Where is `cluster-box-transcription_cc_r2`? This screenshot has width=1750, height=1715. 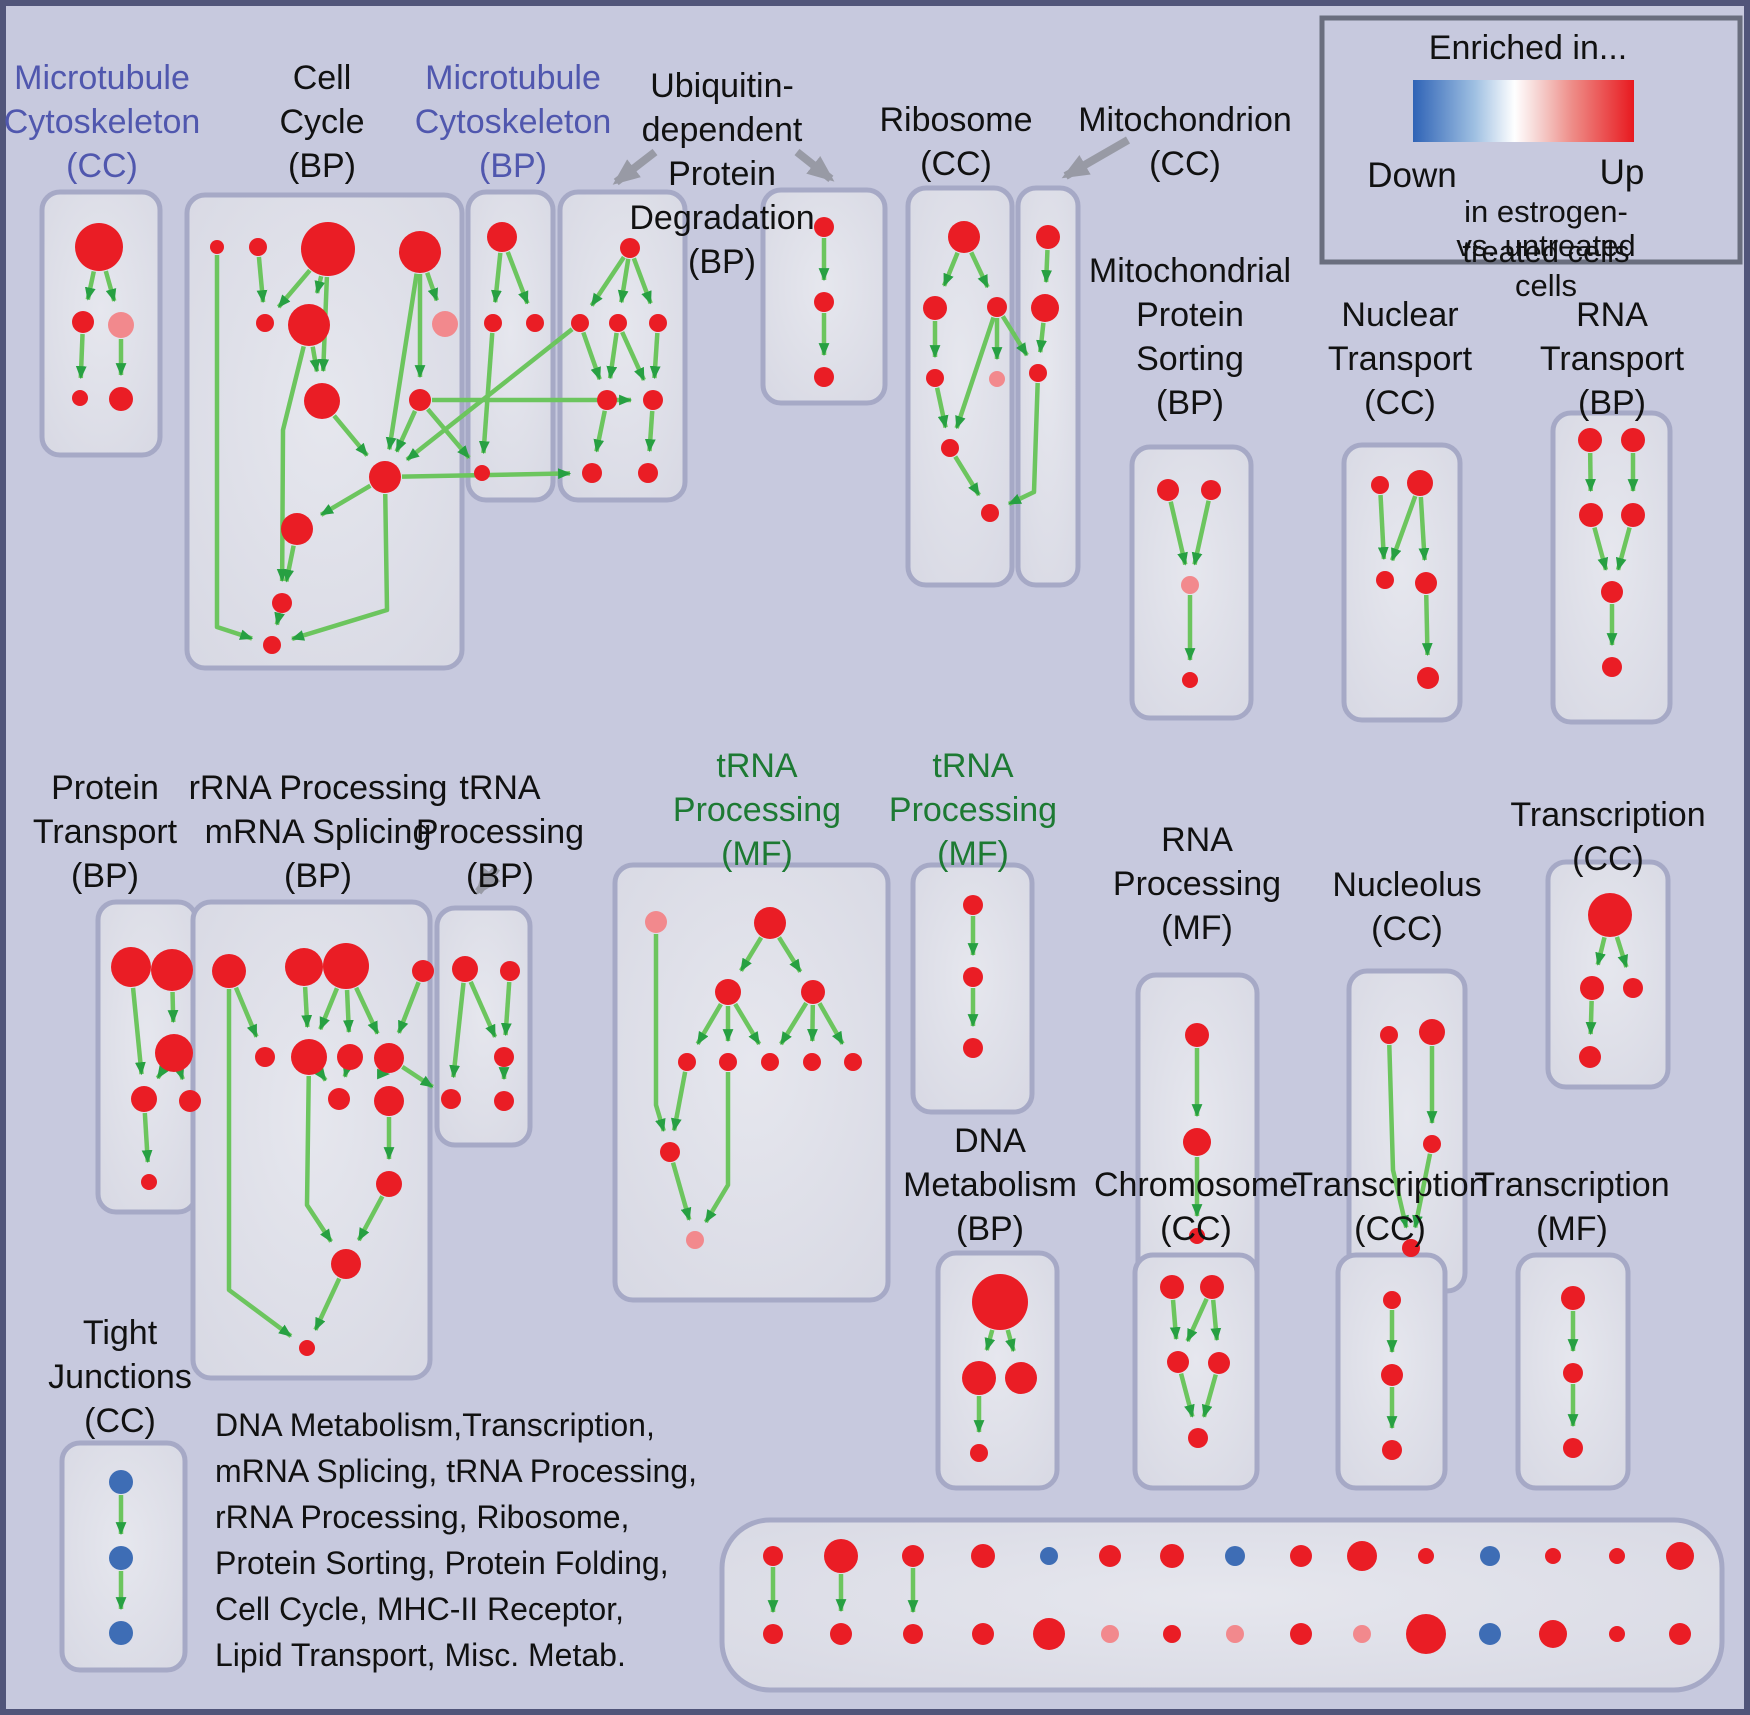 cluster-box-transcription_cc_r2 is located at coordinates (1608, 974).